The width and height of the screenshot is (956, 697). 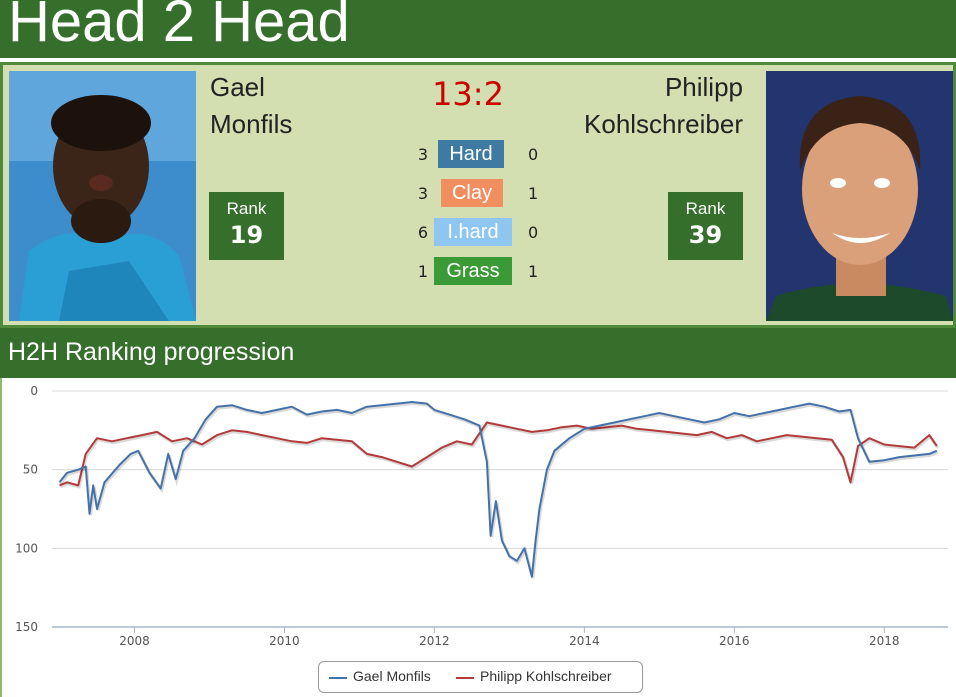 What do you see at coordinates (34, 391) in the screenshot?
I see `y-tick-label: 0` at bounding box center [34, 391].